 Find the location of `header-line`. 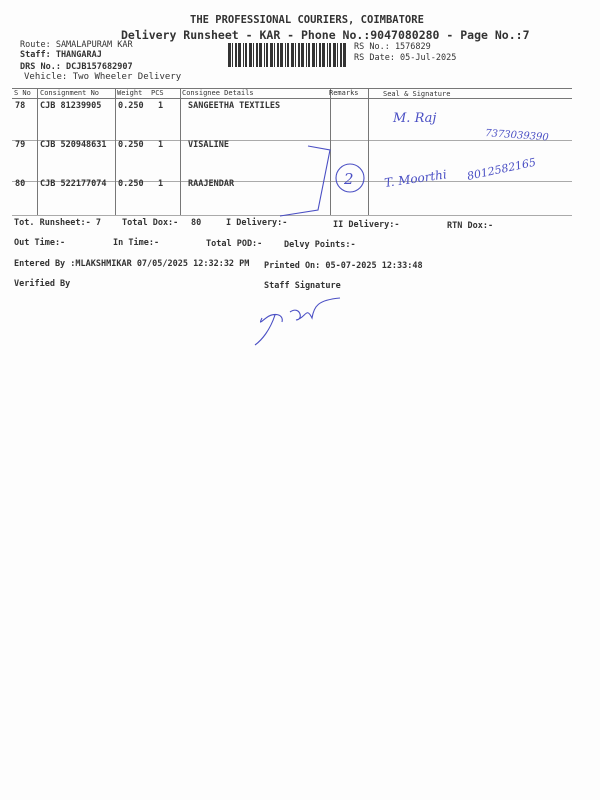

header-line is located at coordinates (292, 98).